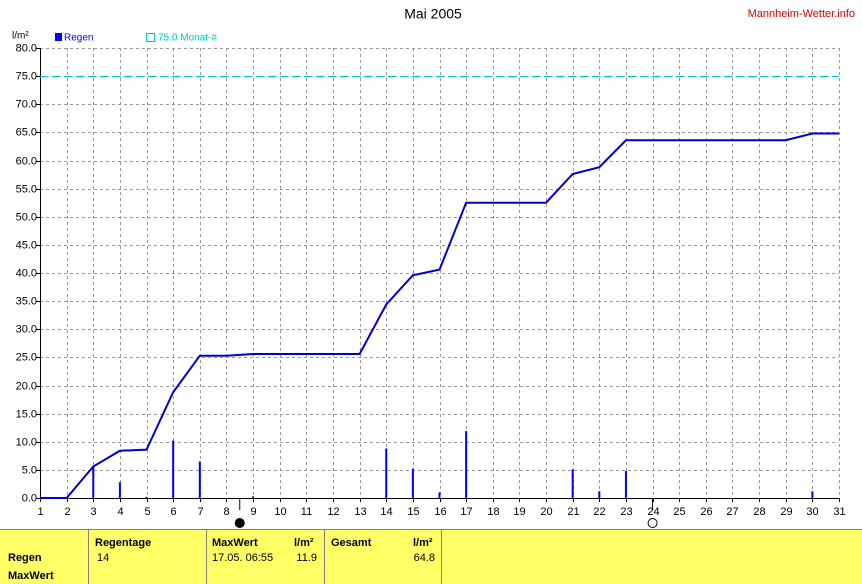 Image resolution: width=862 pixels, height=584 pixels. What do you see at coordinates (801, 14) in the screenshot?
I see `site-name: Mannheim-Wetter.info` at bounding box center [801, 14].